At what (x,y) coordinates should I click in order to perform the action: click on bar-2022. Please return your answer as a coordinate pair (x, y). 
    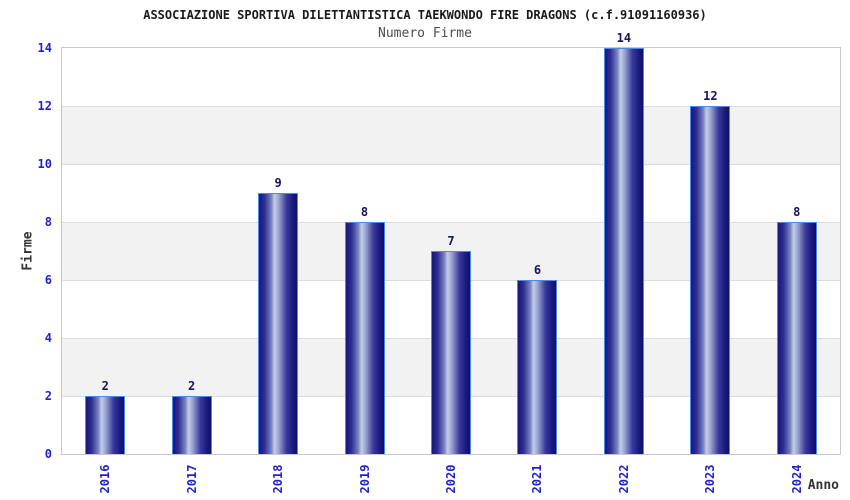
    Looking at the image, I should click on (623, 251).